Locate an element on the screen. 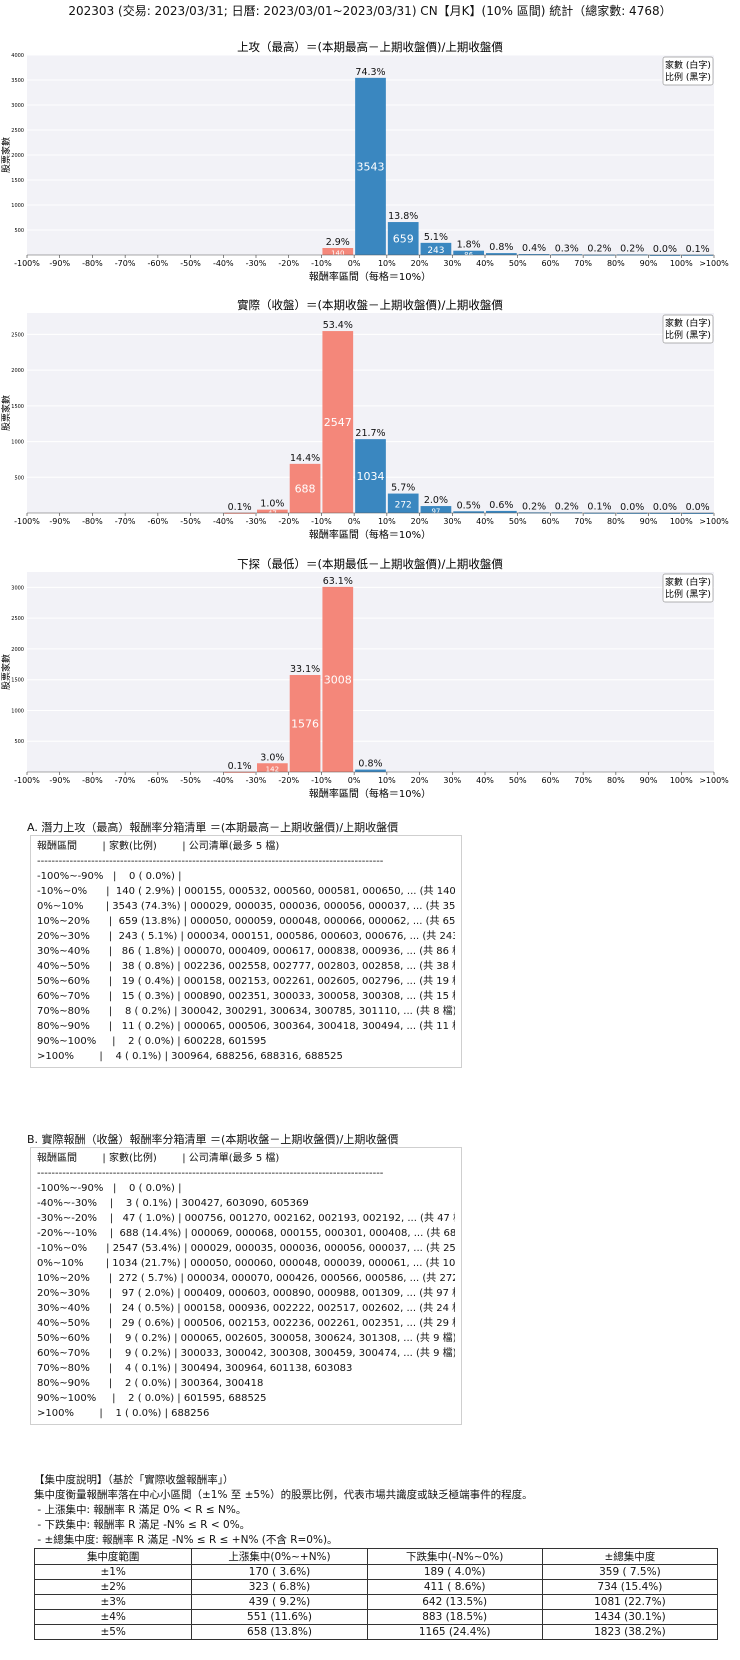  bar-count-label: 3008 is located at coordinates (338, 679).